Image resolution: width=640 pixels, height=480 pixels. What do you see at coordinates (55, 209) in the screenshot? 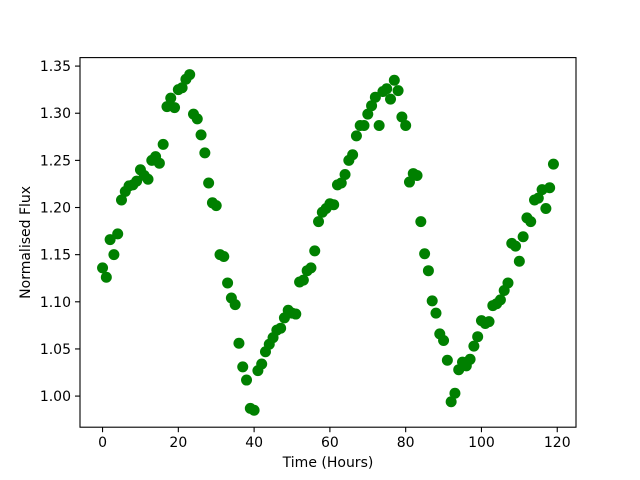
I see `y-tick-label: 1.20` at bounding box center [55, 209].